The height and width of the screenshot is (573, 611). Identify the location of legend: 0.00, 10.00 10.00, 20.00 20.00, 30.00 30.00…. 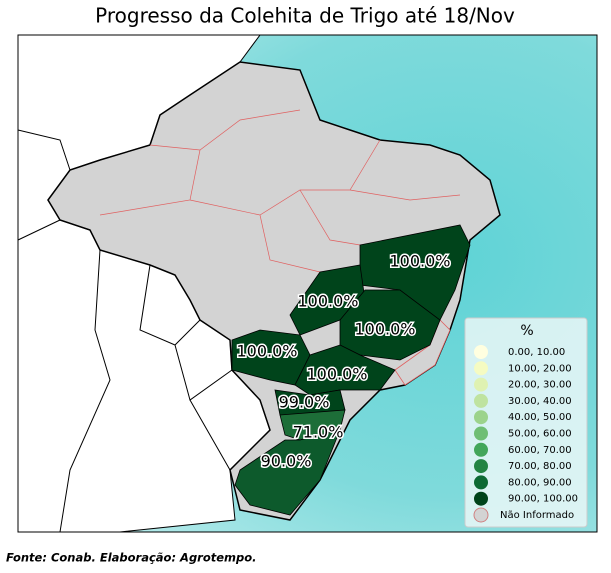
(525, 434).